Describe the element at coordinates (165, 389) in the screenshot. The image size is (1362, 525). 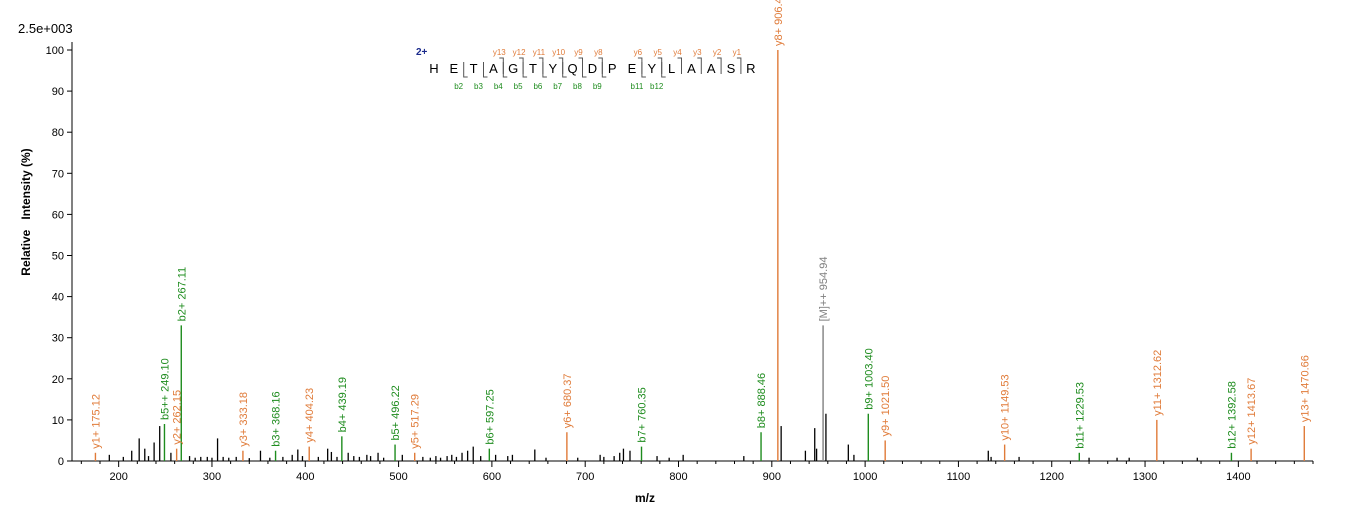
I see `peak-label: b5++ 249.10` at that location.